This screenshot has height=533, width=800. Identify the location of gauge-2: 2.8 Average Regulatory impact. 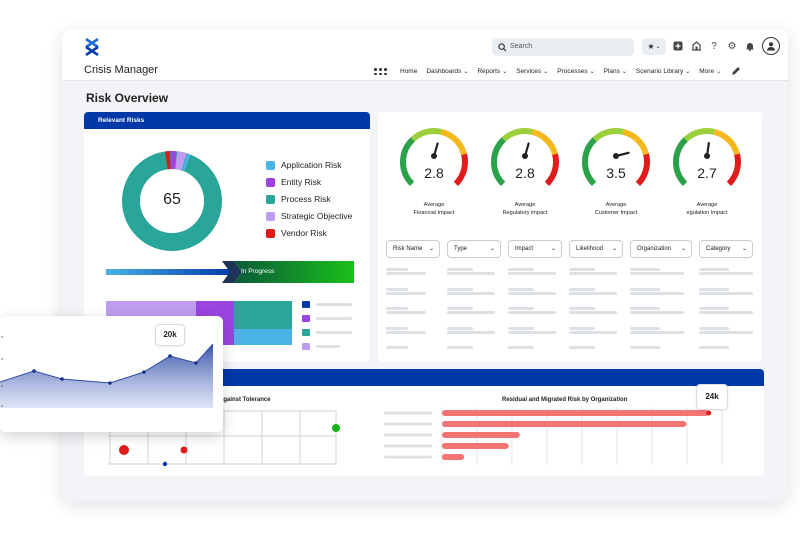
(525, 171).